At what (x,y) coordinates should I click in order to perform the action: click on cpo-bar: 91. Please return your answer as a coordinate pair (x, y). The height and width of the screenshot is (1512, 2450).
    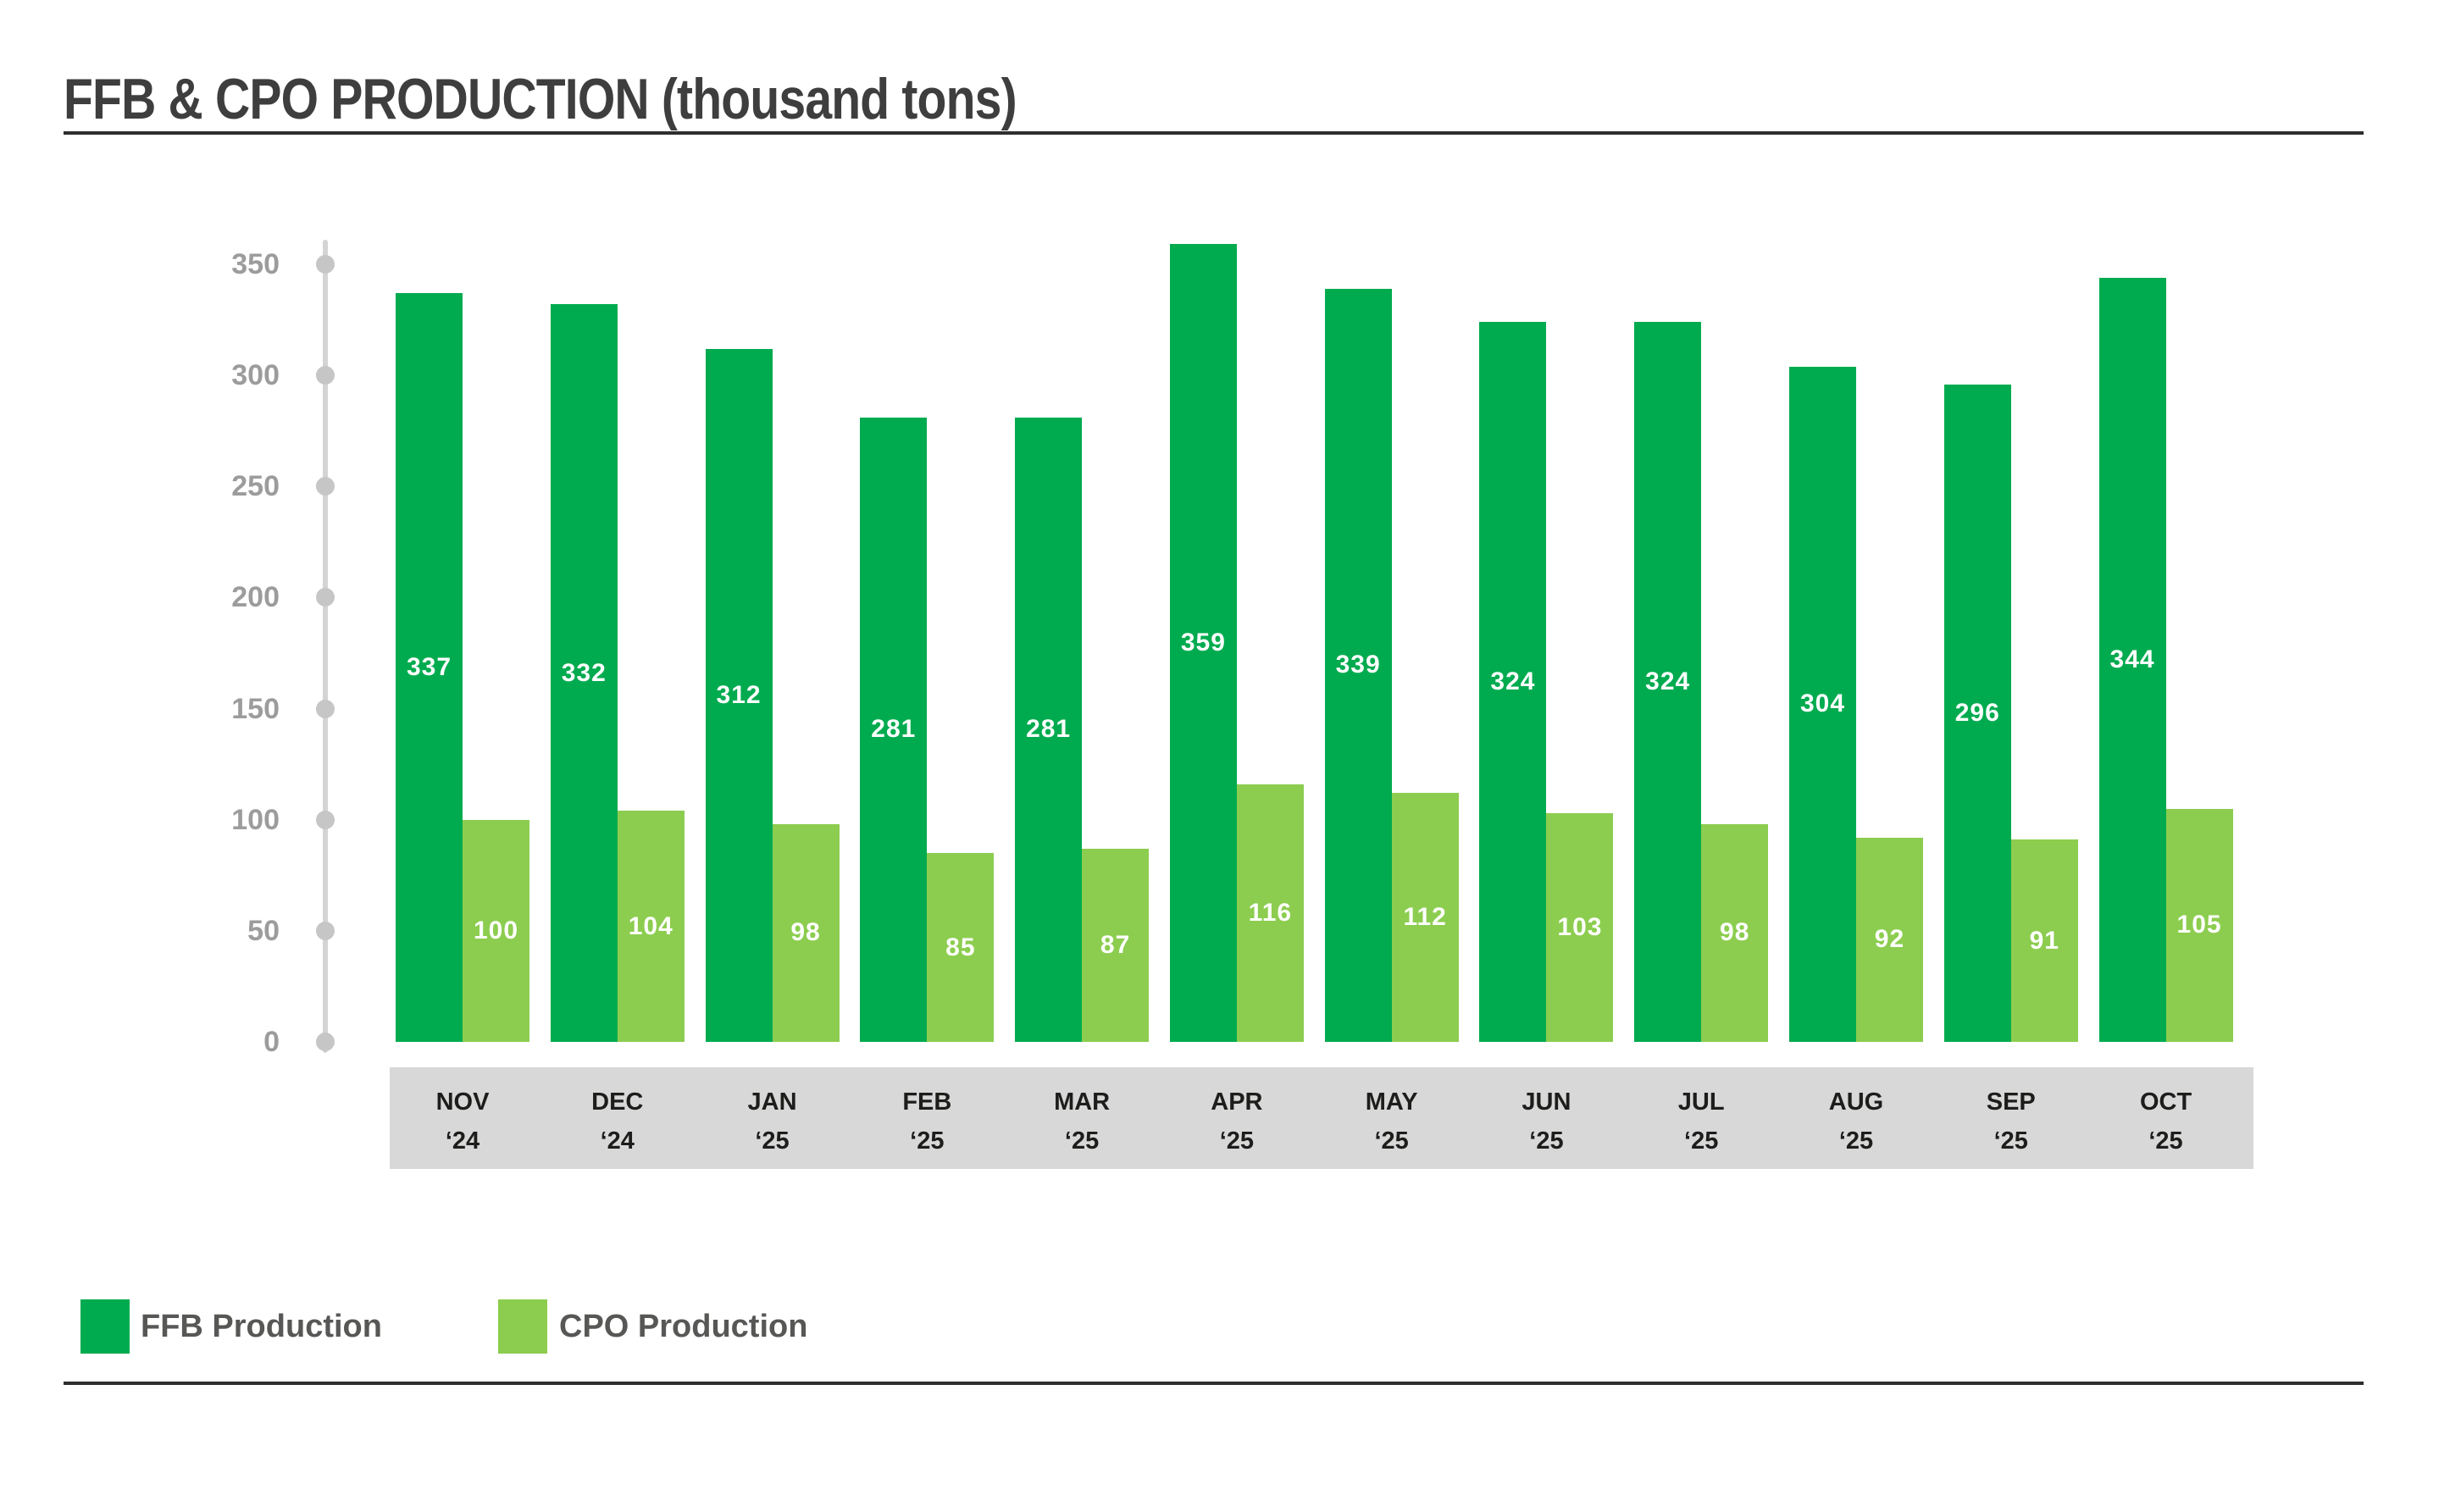
    Looking at the image, I should click on (2044, 940).